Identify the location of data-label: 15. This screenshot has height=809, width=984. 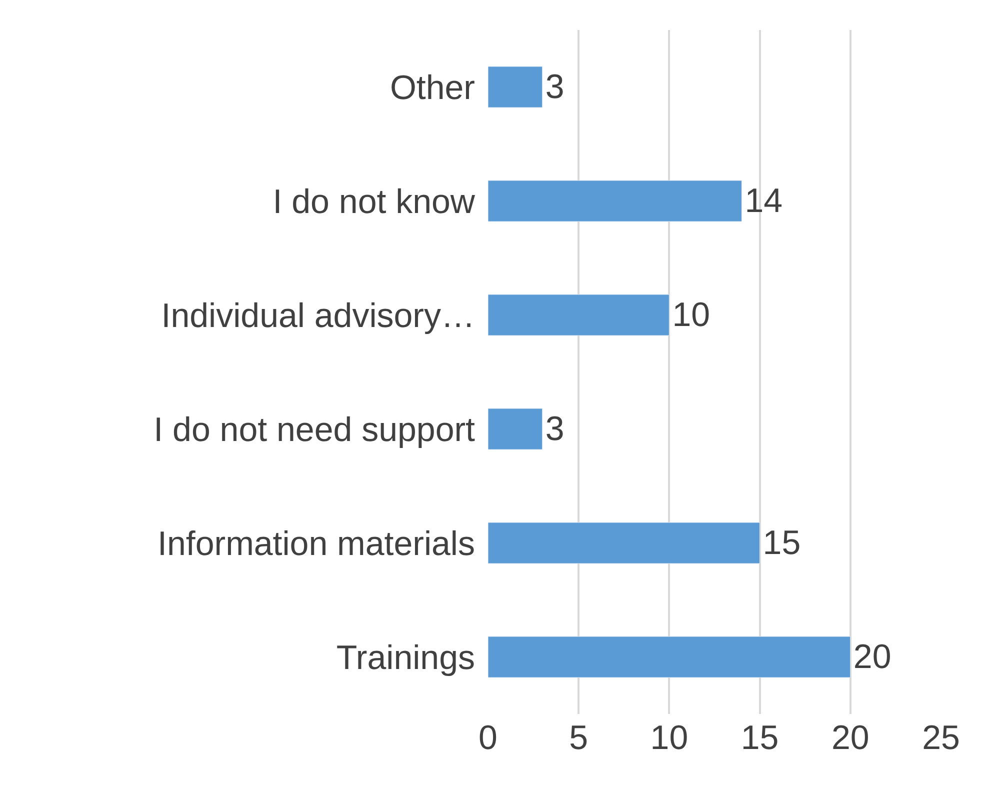
(781, 543).